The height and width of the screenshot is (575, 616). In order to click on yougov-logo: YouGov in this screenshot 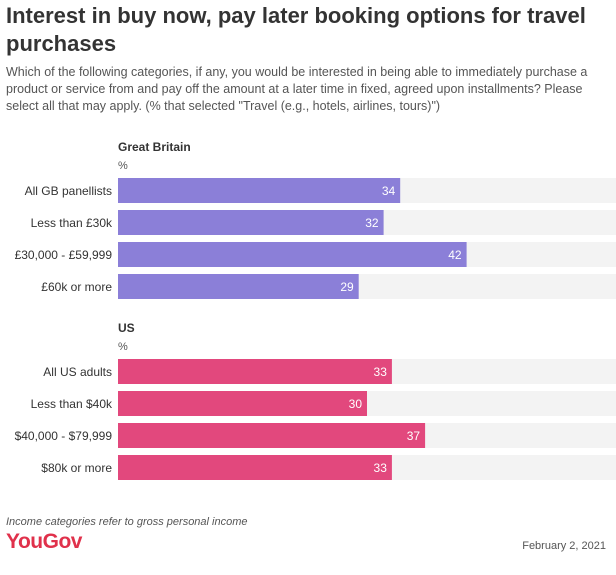, I will do `click(44, 541)`.